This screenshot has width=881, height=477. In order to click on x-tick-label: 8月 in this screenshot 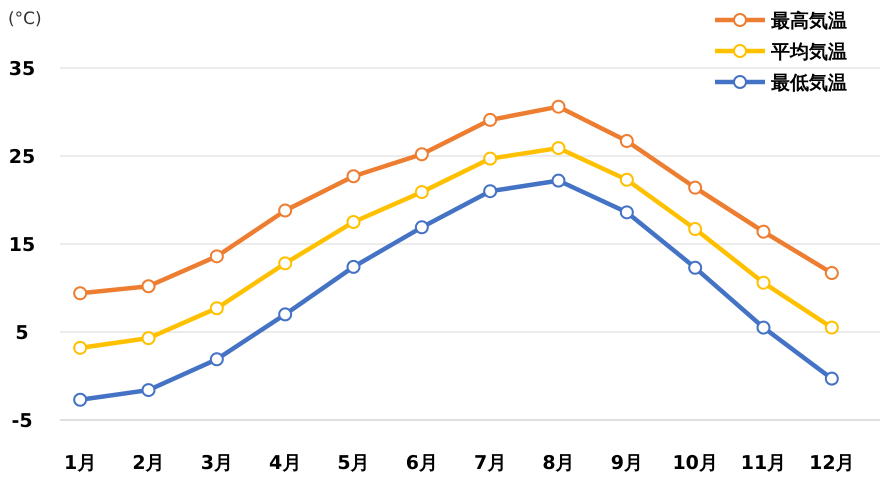, I will do `click(558, 463)`.